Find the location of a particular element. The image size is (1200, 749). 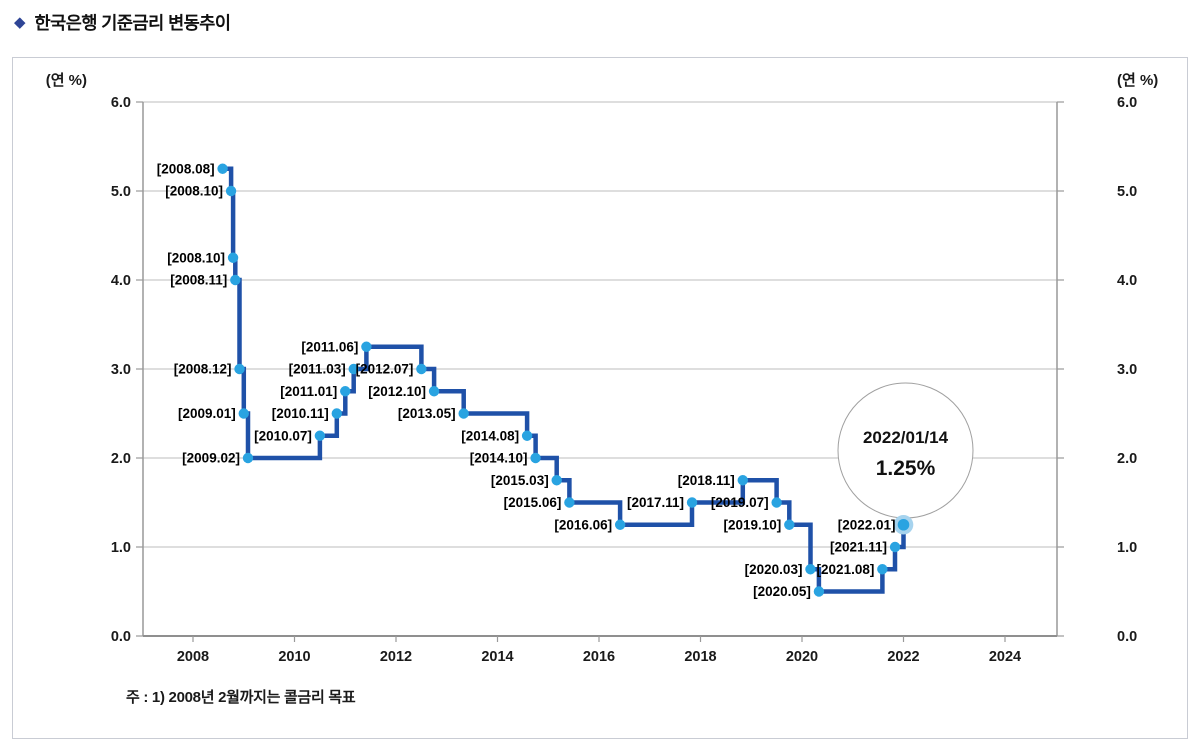

y-axis-label-right: 4.0 is located at coordinates (1127, 281).